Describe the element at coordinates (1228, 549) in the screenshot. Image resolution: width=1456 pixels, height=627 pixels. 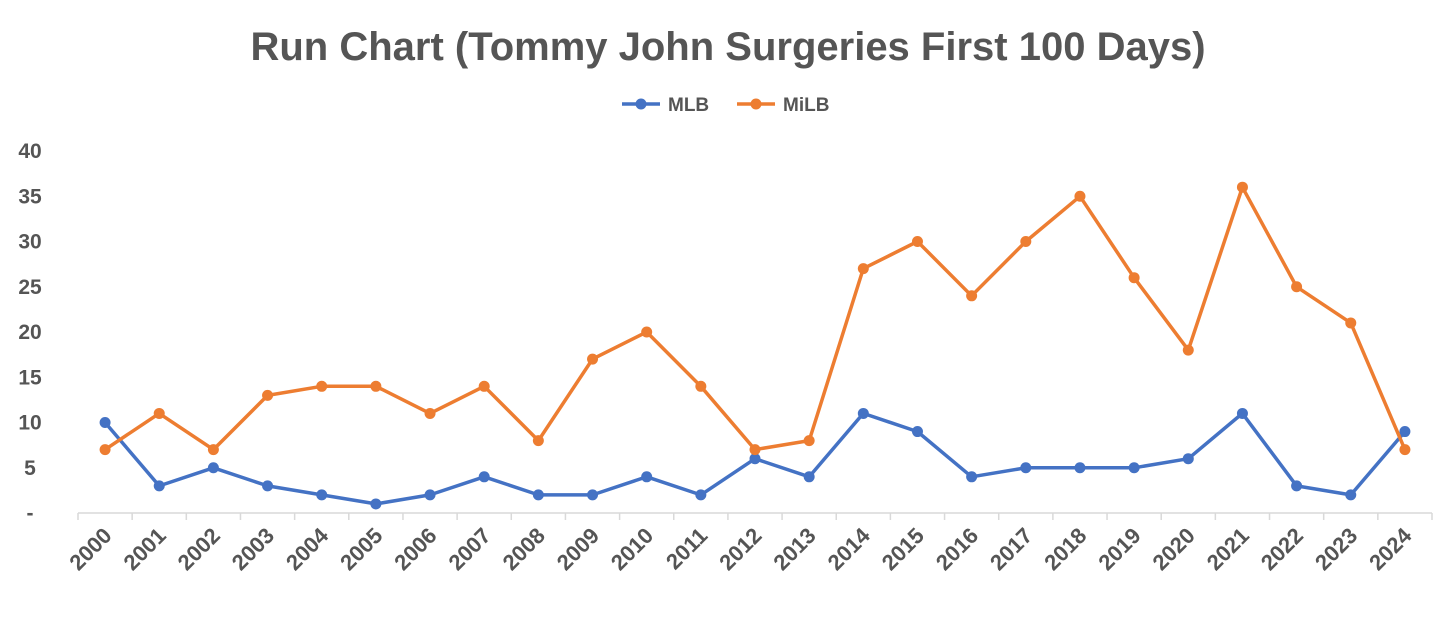
I see `x-tick-label-2021: 2021` at that location.